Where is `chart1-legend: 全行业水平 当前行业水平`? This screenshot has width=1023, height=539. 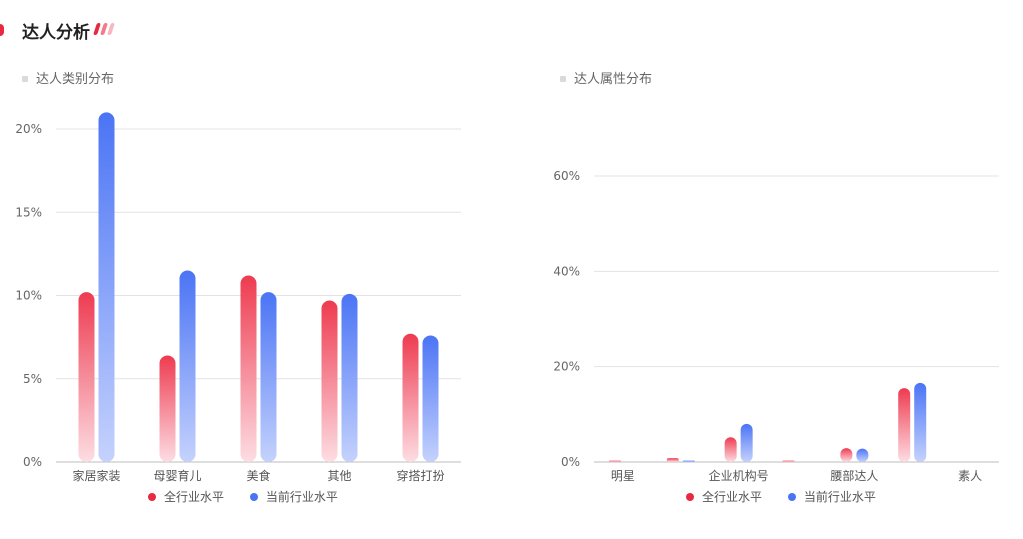 chart1-legend: 全行业水平 当前行业水平 is located at coordinates (254, 496).